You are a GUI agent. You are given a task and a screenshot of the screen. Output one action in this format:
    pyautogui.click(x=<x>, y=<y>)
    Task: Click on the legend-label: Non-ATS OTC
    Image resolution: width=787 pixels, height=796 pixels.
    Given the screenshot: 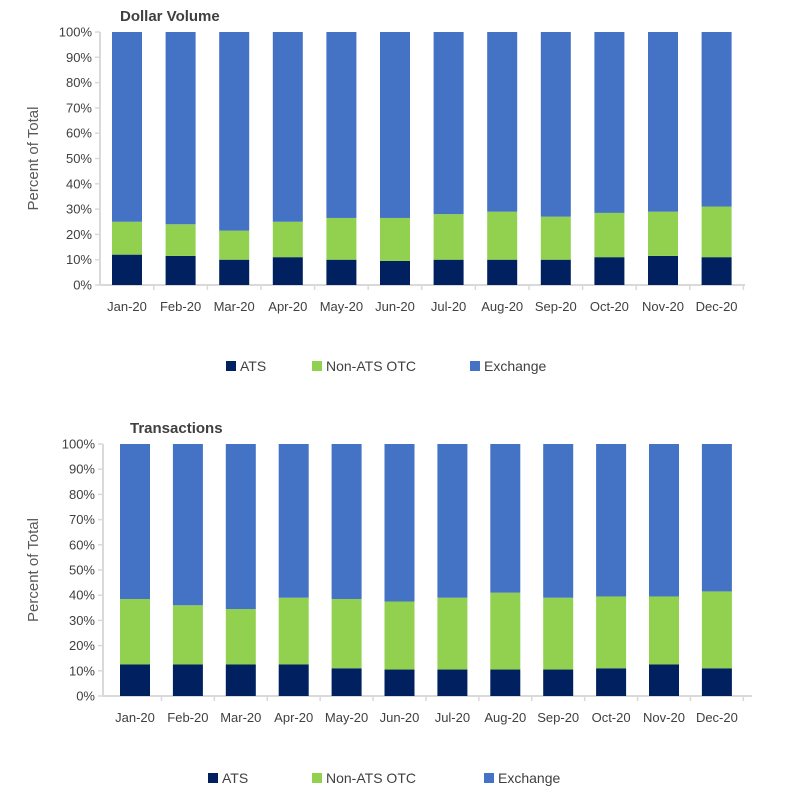 What is the action you would take?
    pyautogui.click(x=371, y=778)
    